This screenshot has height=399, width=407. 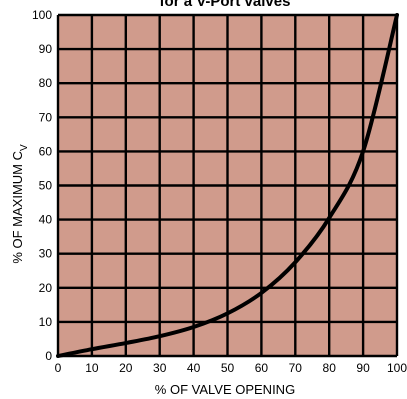 What do you see at coordinates (46, 220) in the screenshot?
I see `y-tick-label: 40` at bounding box center [46, 220].